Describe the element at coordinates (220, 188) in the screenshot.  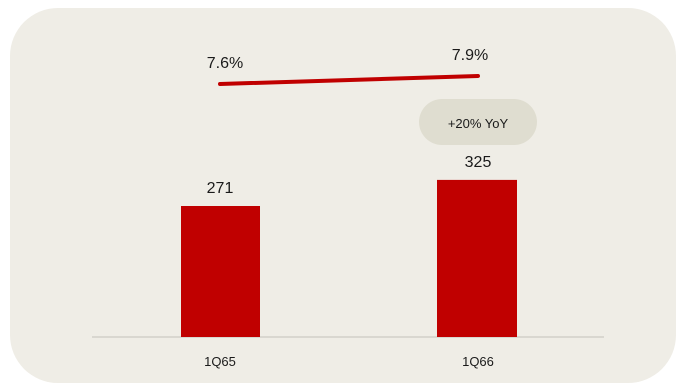
I see `bar-value-label-1q65: 271` at that location.